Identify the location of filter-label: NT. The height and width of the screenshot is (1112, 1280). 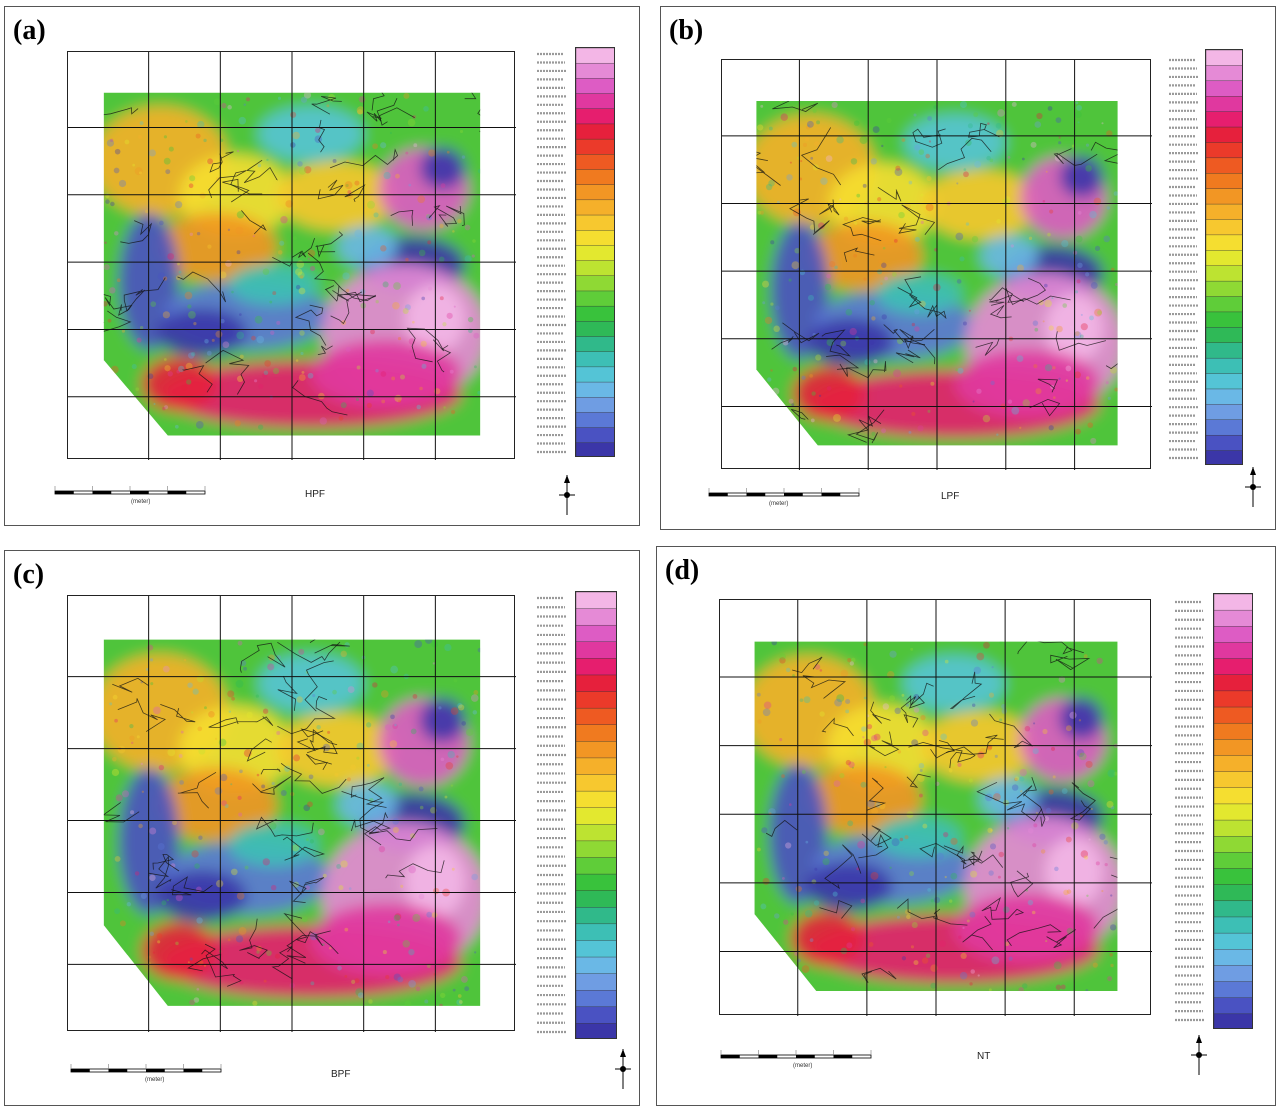
(984, 1056).